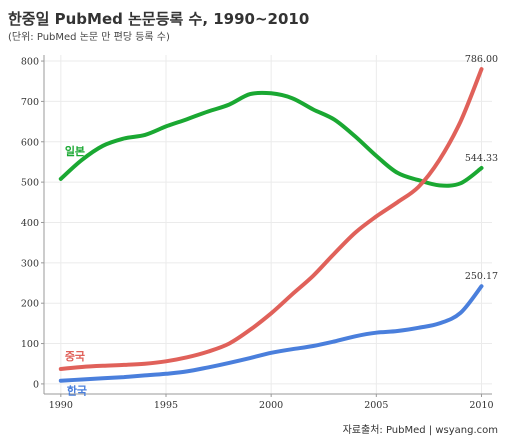 This screenshot has width=512, height=442. I want to click on y-tick-label: 100, so click(30, 344).